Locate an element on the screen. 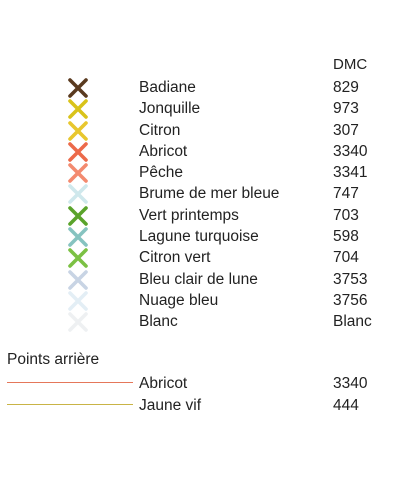 The width and height of the screenshot is (406, 480). dmc-code: 747 is located at coordinates (346, 194).